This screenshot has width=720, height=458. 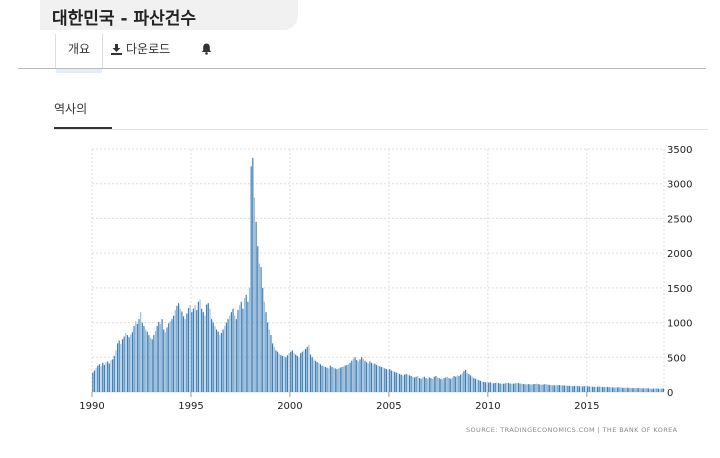 I want to click on tab-alert, so click(x=211, y=51).